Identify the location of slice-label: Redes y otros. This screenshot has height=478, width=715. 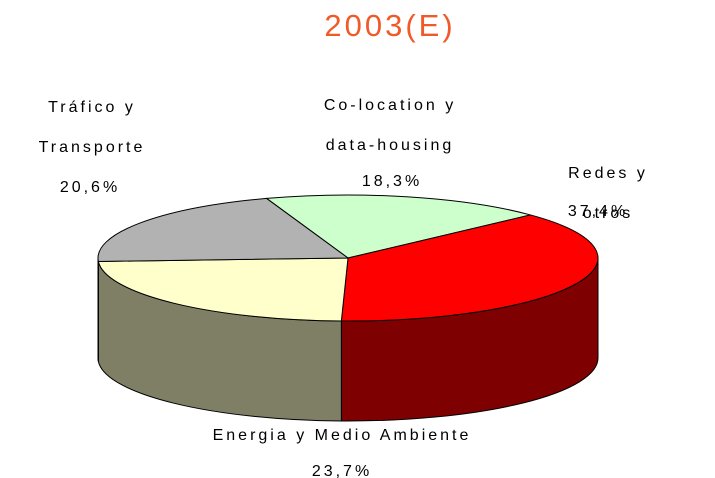
(608, 193).